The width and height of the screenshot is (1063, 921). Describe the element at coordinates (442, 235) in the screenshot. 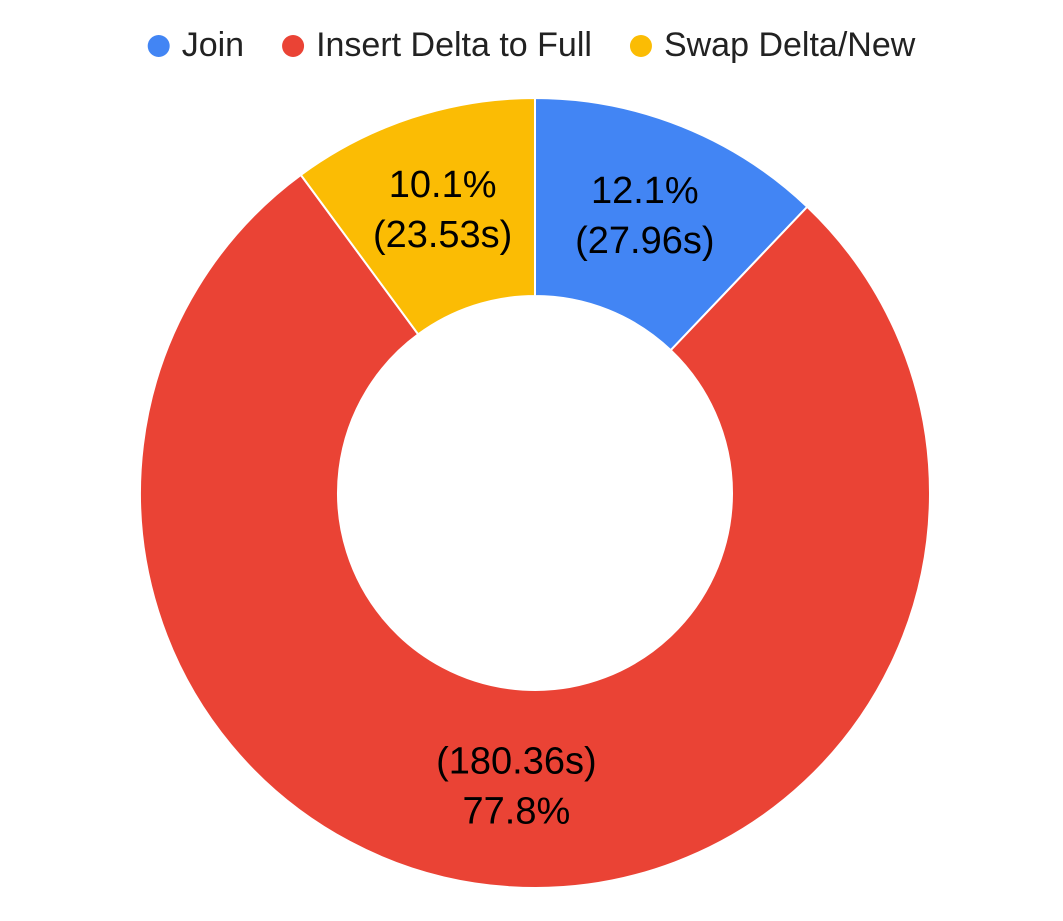

I see `duration-label: (23.53s)` at that location.